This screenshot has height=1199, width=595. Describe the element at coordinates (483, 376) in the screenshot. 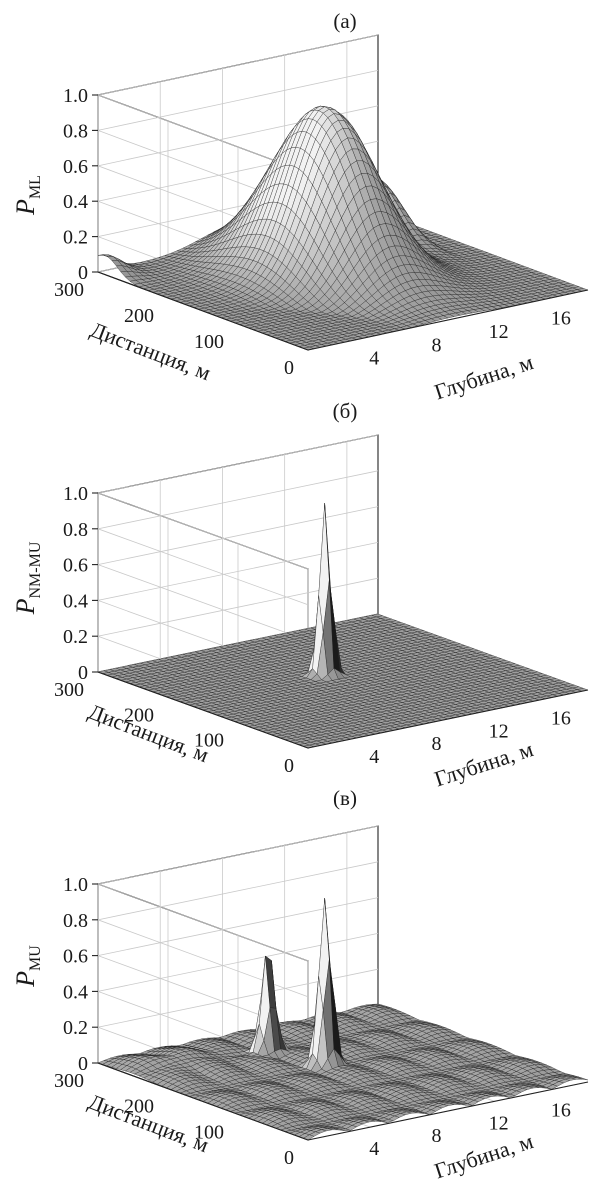

I see `panel-a-x-axis-label: Глубина, м` at that location.